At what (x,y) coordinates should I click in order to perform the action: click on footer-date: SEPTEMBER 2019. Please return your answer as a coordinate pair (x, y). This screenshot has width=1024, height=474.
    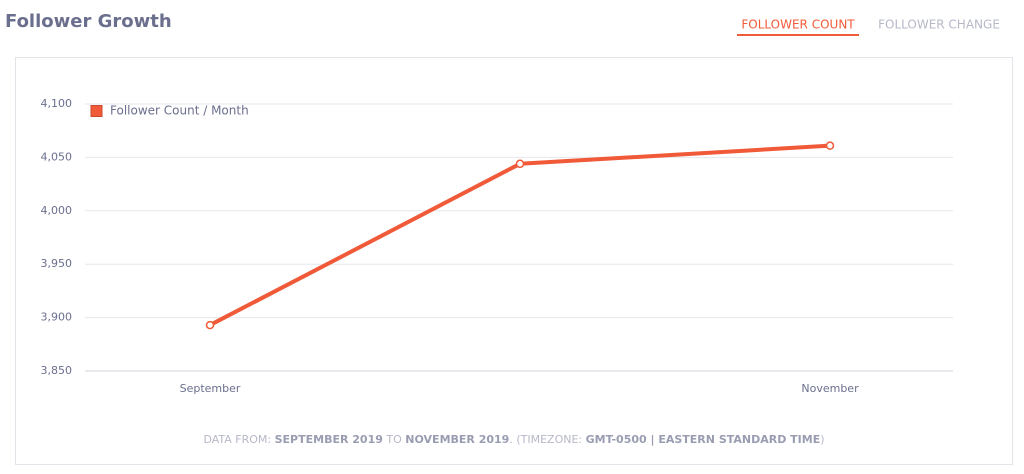
    Looking at the image, I should click on (328, 439).